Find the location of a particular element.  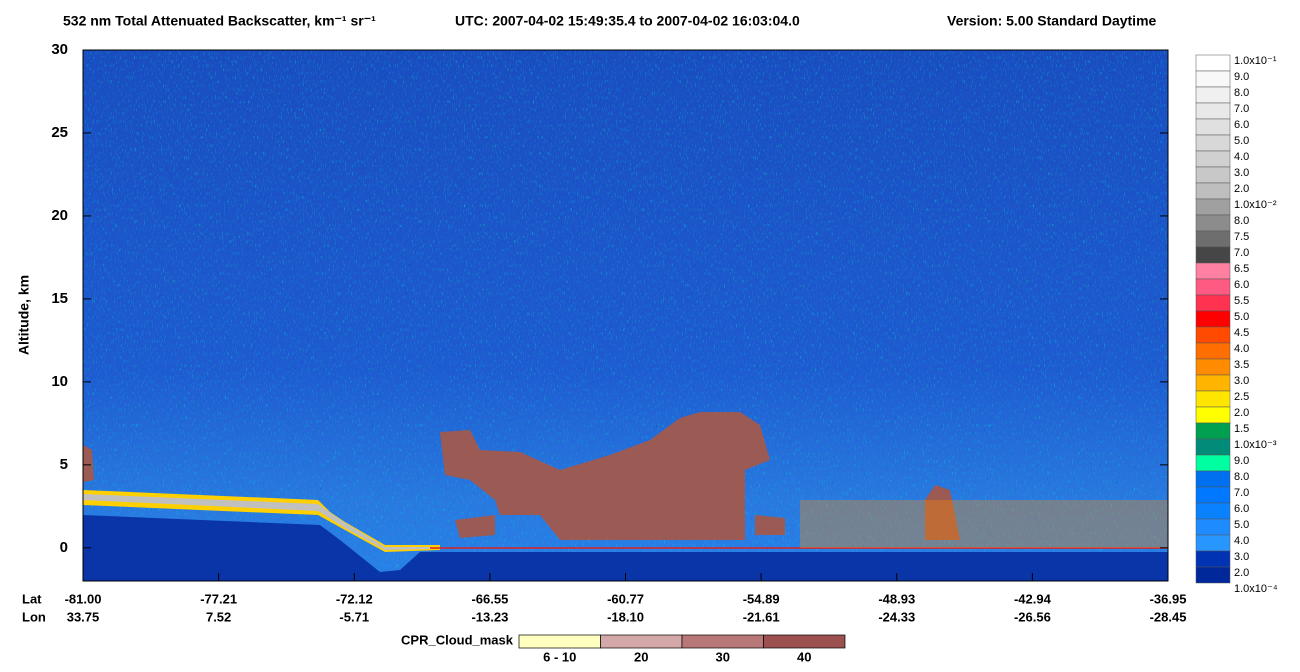

x-tick-label: -48.93 is located at coordinates (896, 598).